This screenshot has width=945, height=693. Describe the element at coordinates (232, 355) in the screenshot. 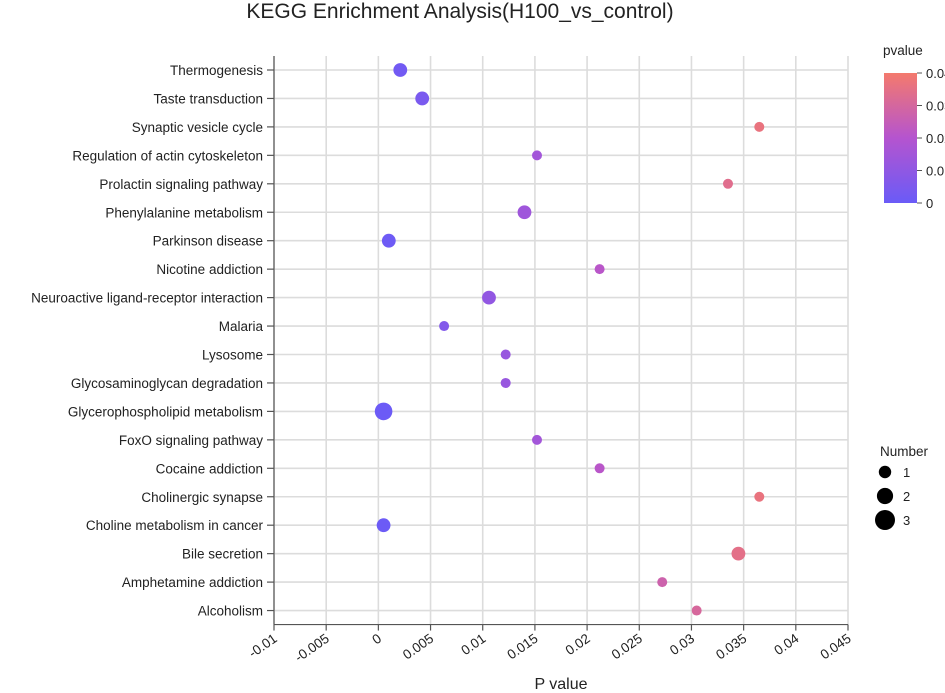

I see `category-label: Lysosome` at that location.